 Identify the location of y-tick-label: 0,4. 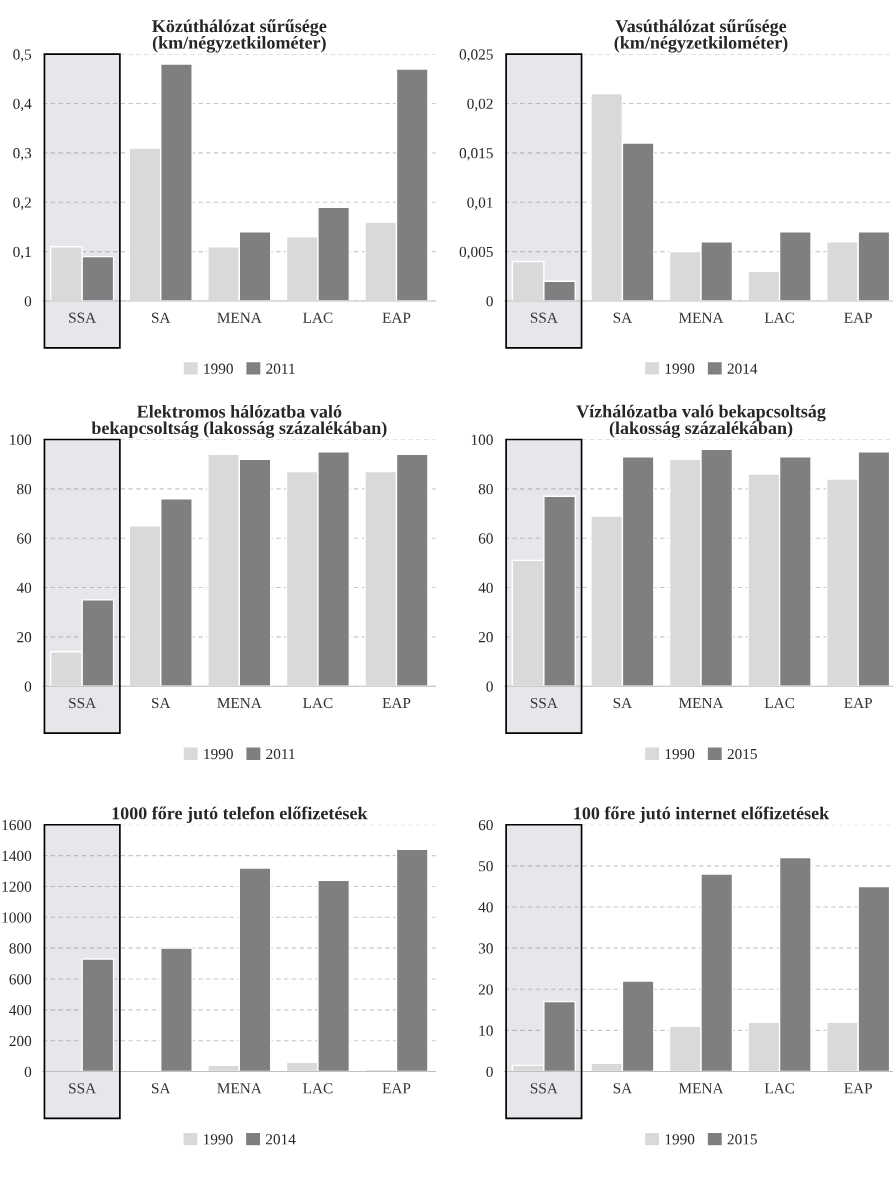
(22, 105).